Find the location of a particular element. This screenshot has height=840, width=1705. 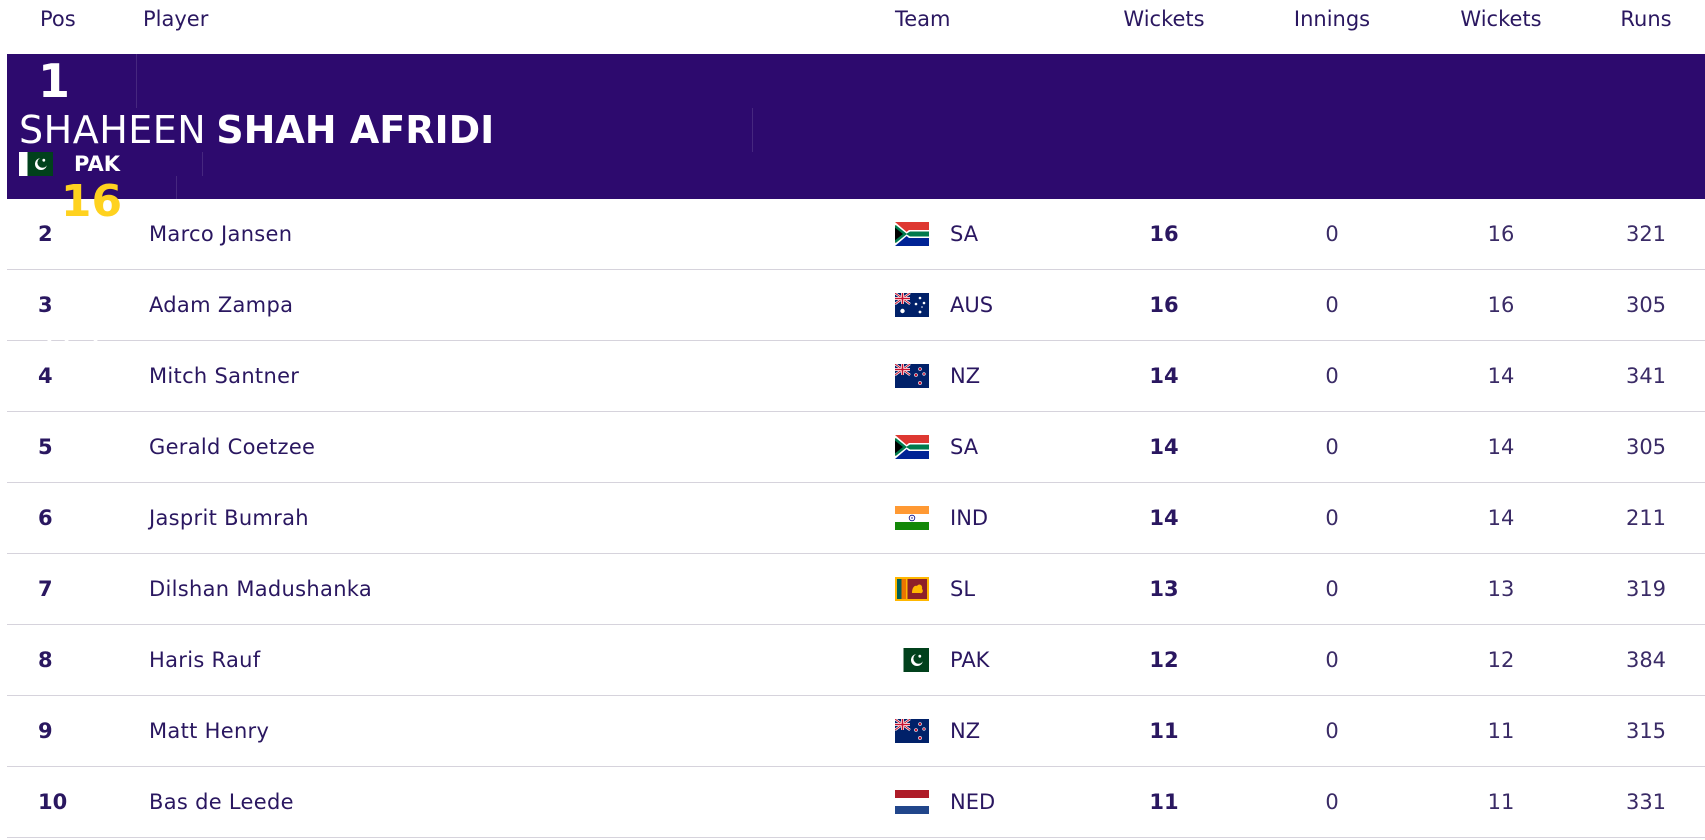

row-player-name: Haris Rauf is located at coordinates (205, 660).